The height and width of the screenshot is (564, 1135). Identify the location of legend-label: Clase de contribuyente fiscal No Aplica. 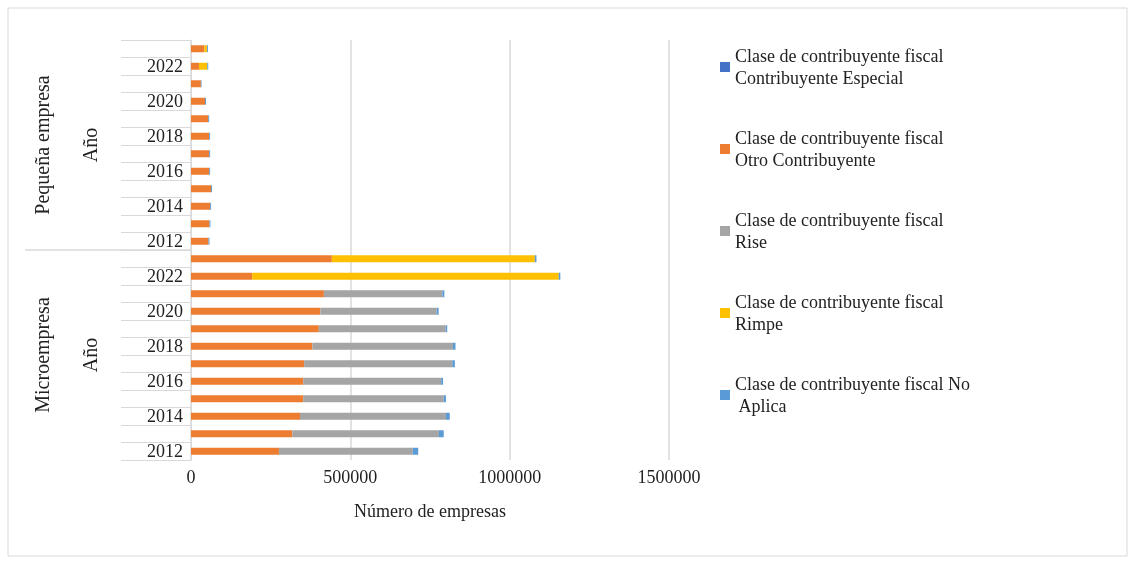
(852, 395).